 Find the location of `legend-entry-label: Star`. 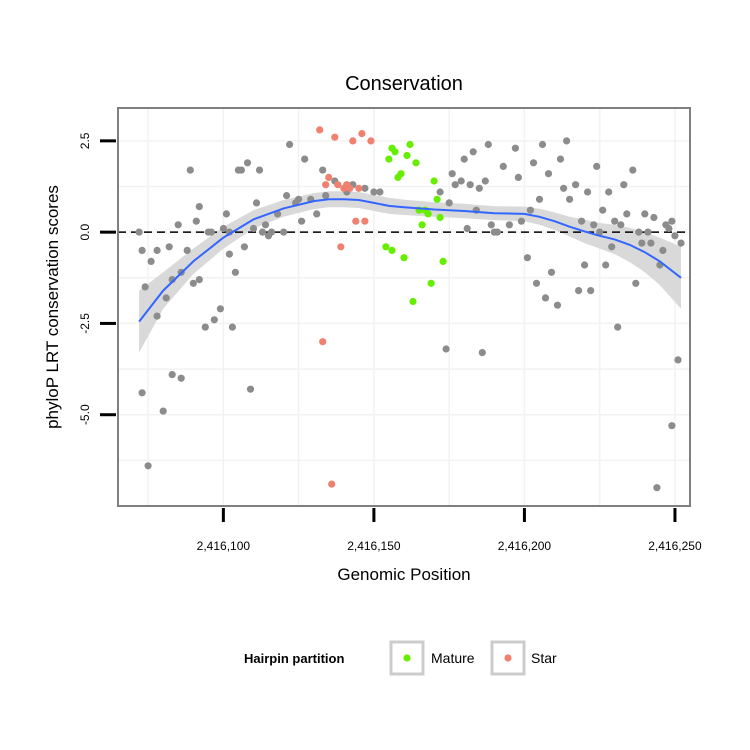

legend-entry-label: Star is located at coordinates (544, 658).